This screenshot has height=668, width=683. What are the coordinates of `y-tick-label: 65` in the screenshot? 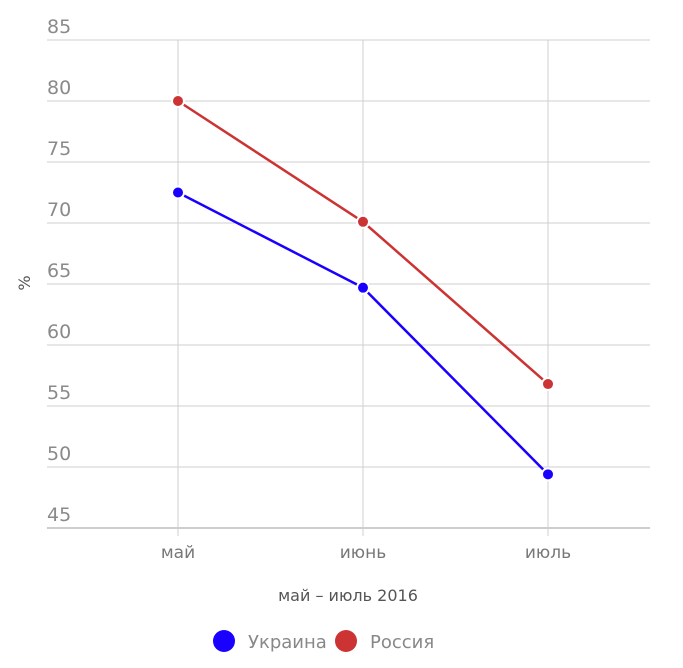 It's located at (59, 271).